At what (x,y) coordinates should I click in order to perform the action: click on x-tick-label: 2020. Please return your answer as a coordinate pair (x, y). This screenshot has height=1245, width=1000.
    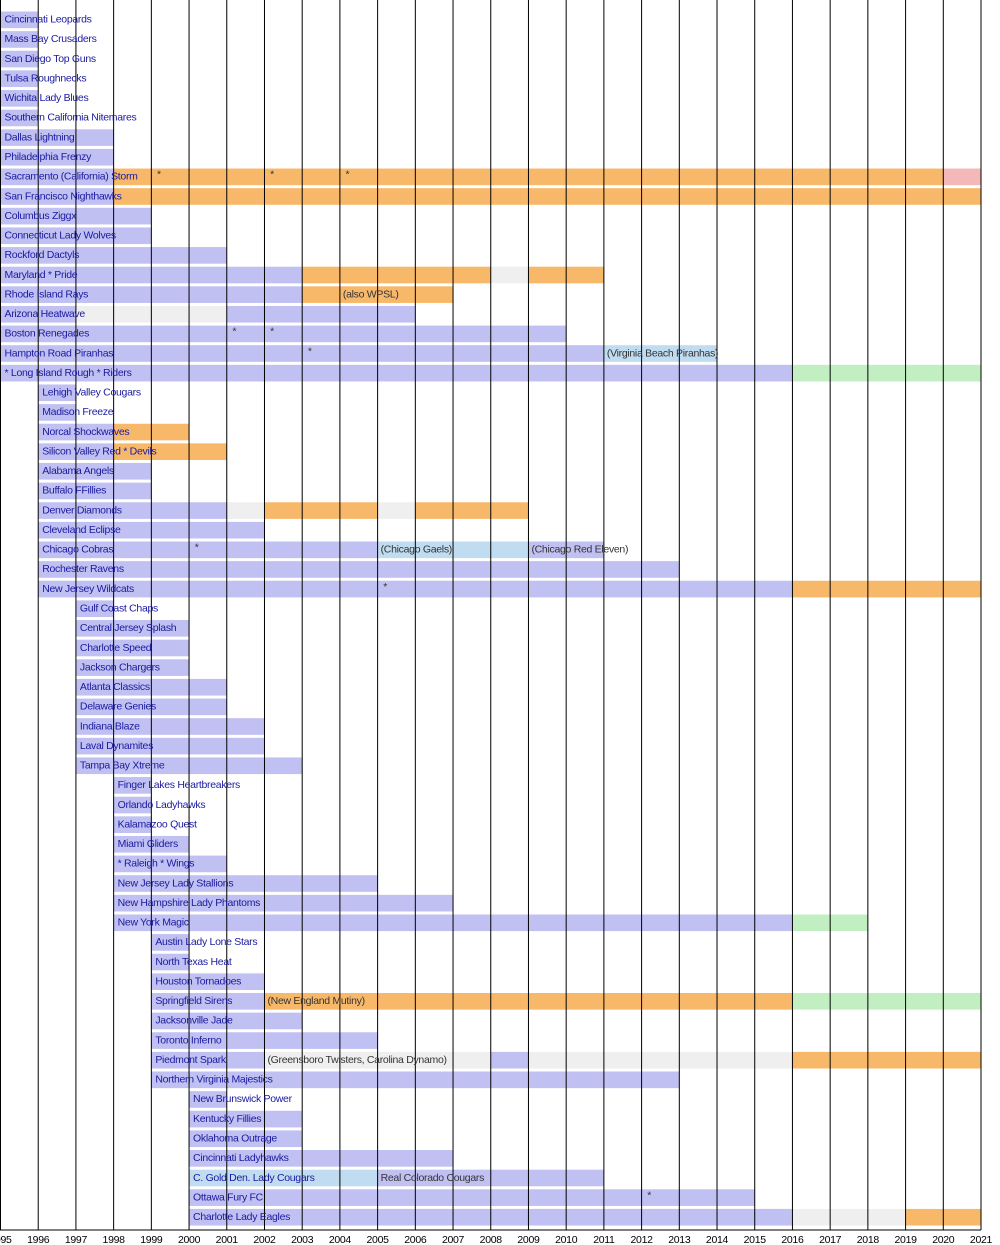
    Looking at the image, I should click on (943, 1239).